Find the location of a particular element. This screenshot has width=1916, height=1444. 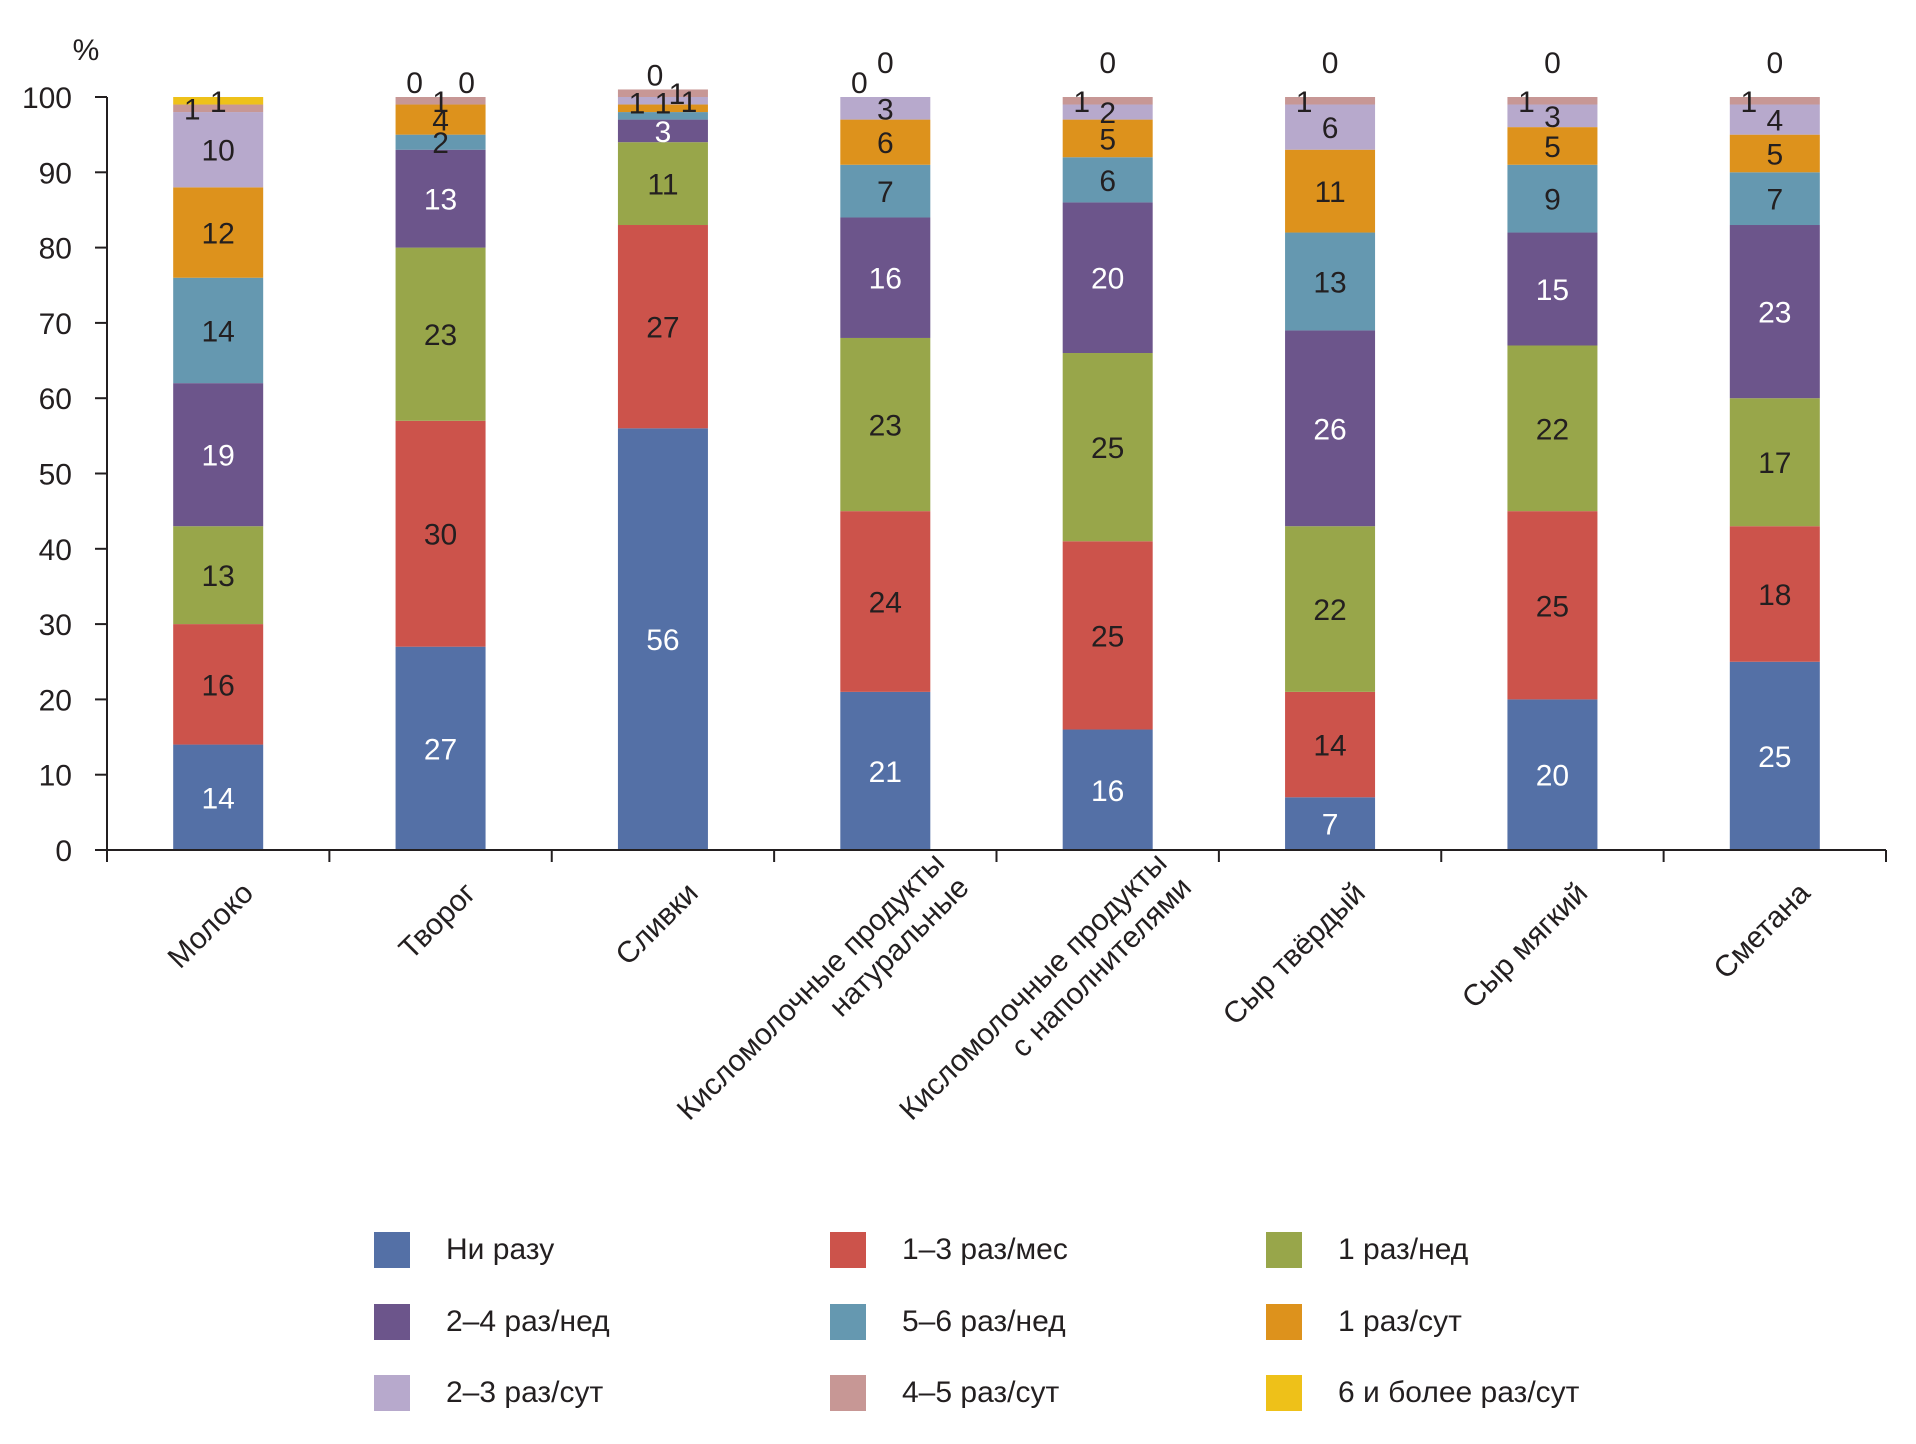

x-category-label-line: Творог is located at coordinates (438, 921).